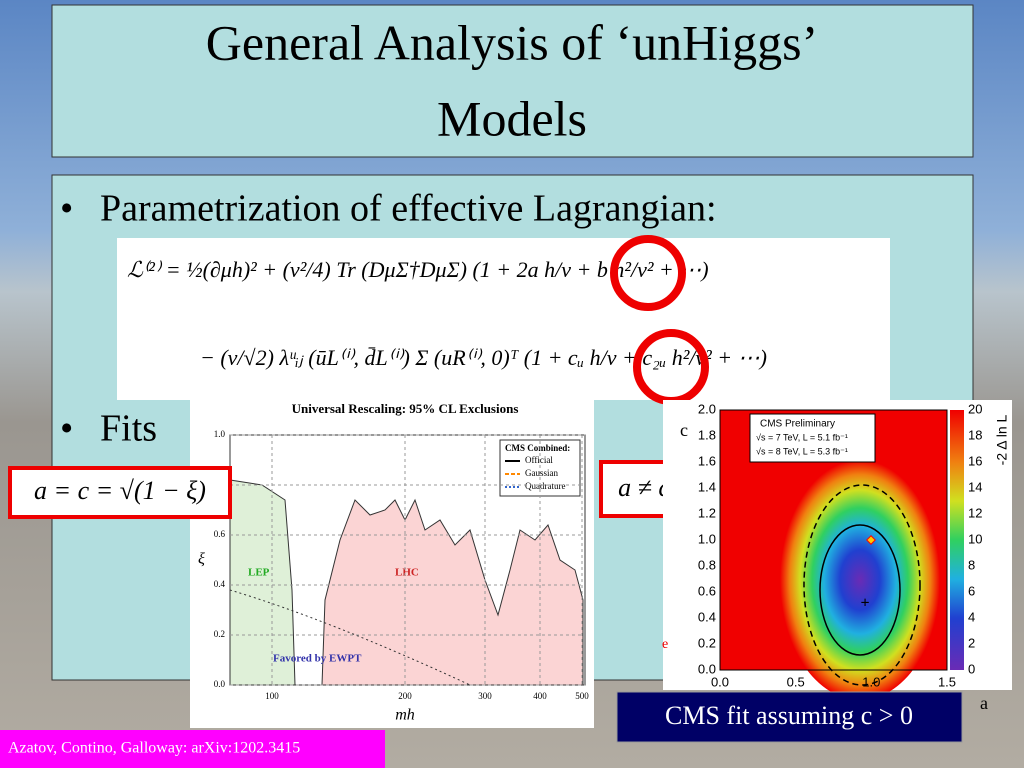  I want to click on y-tick-label: 1.6, so click(707, 460).